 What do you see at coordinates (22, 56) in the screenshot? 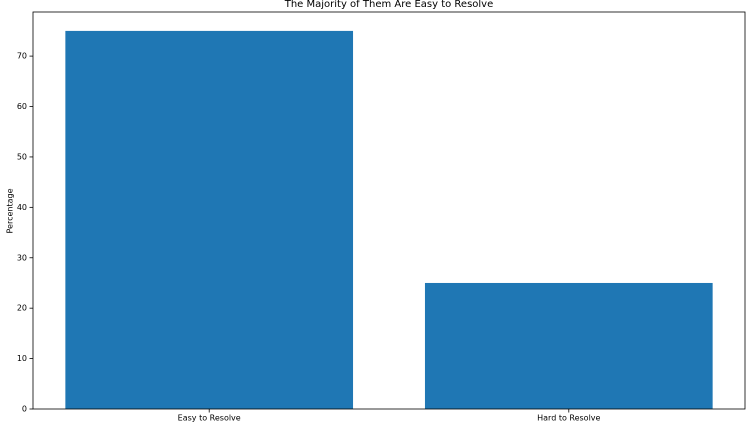
I see `y-tick-label: 70` at bounding box center [22, 56].